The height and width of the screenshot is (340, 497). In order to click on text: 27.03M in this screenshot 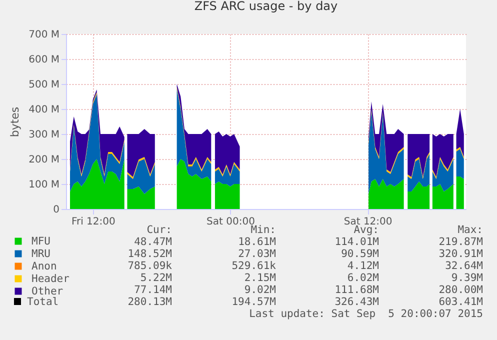, I will do `click(257, 254)`.